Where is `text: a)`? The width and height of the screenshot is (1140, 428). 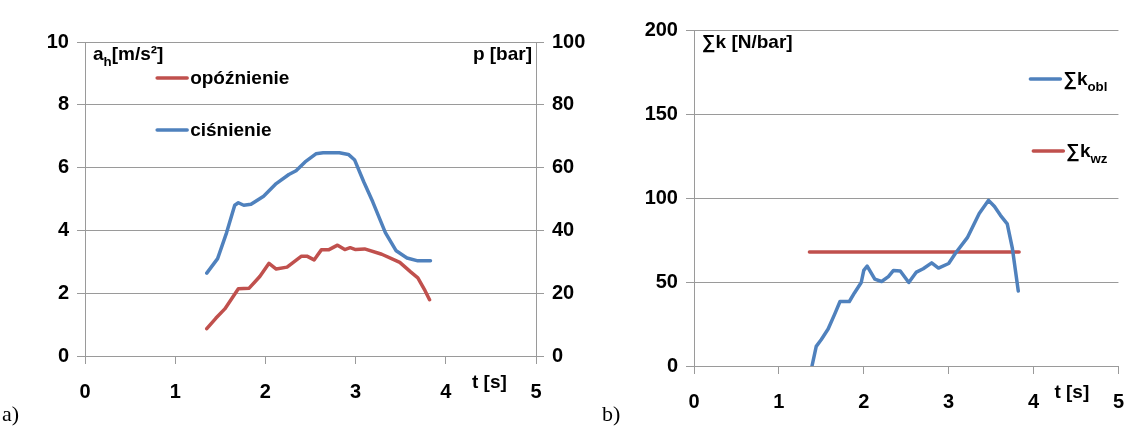 text: a) is located at coordinates (11, 413).